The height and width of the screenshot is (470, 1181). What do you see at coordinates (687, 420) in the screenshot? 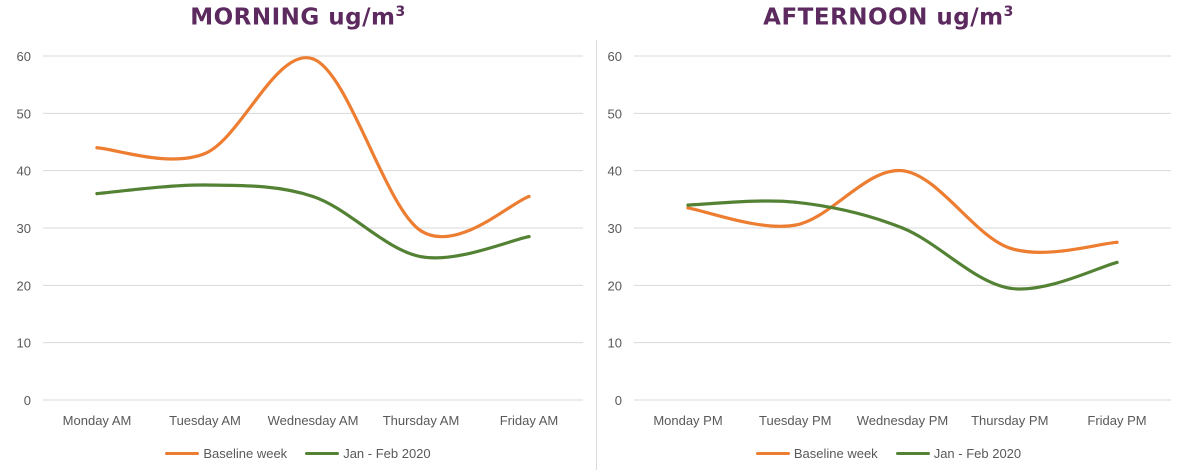
I see `x-tick-label: Monday PM` at bounding box center [687, 420].